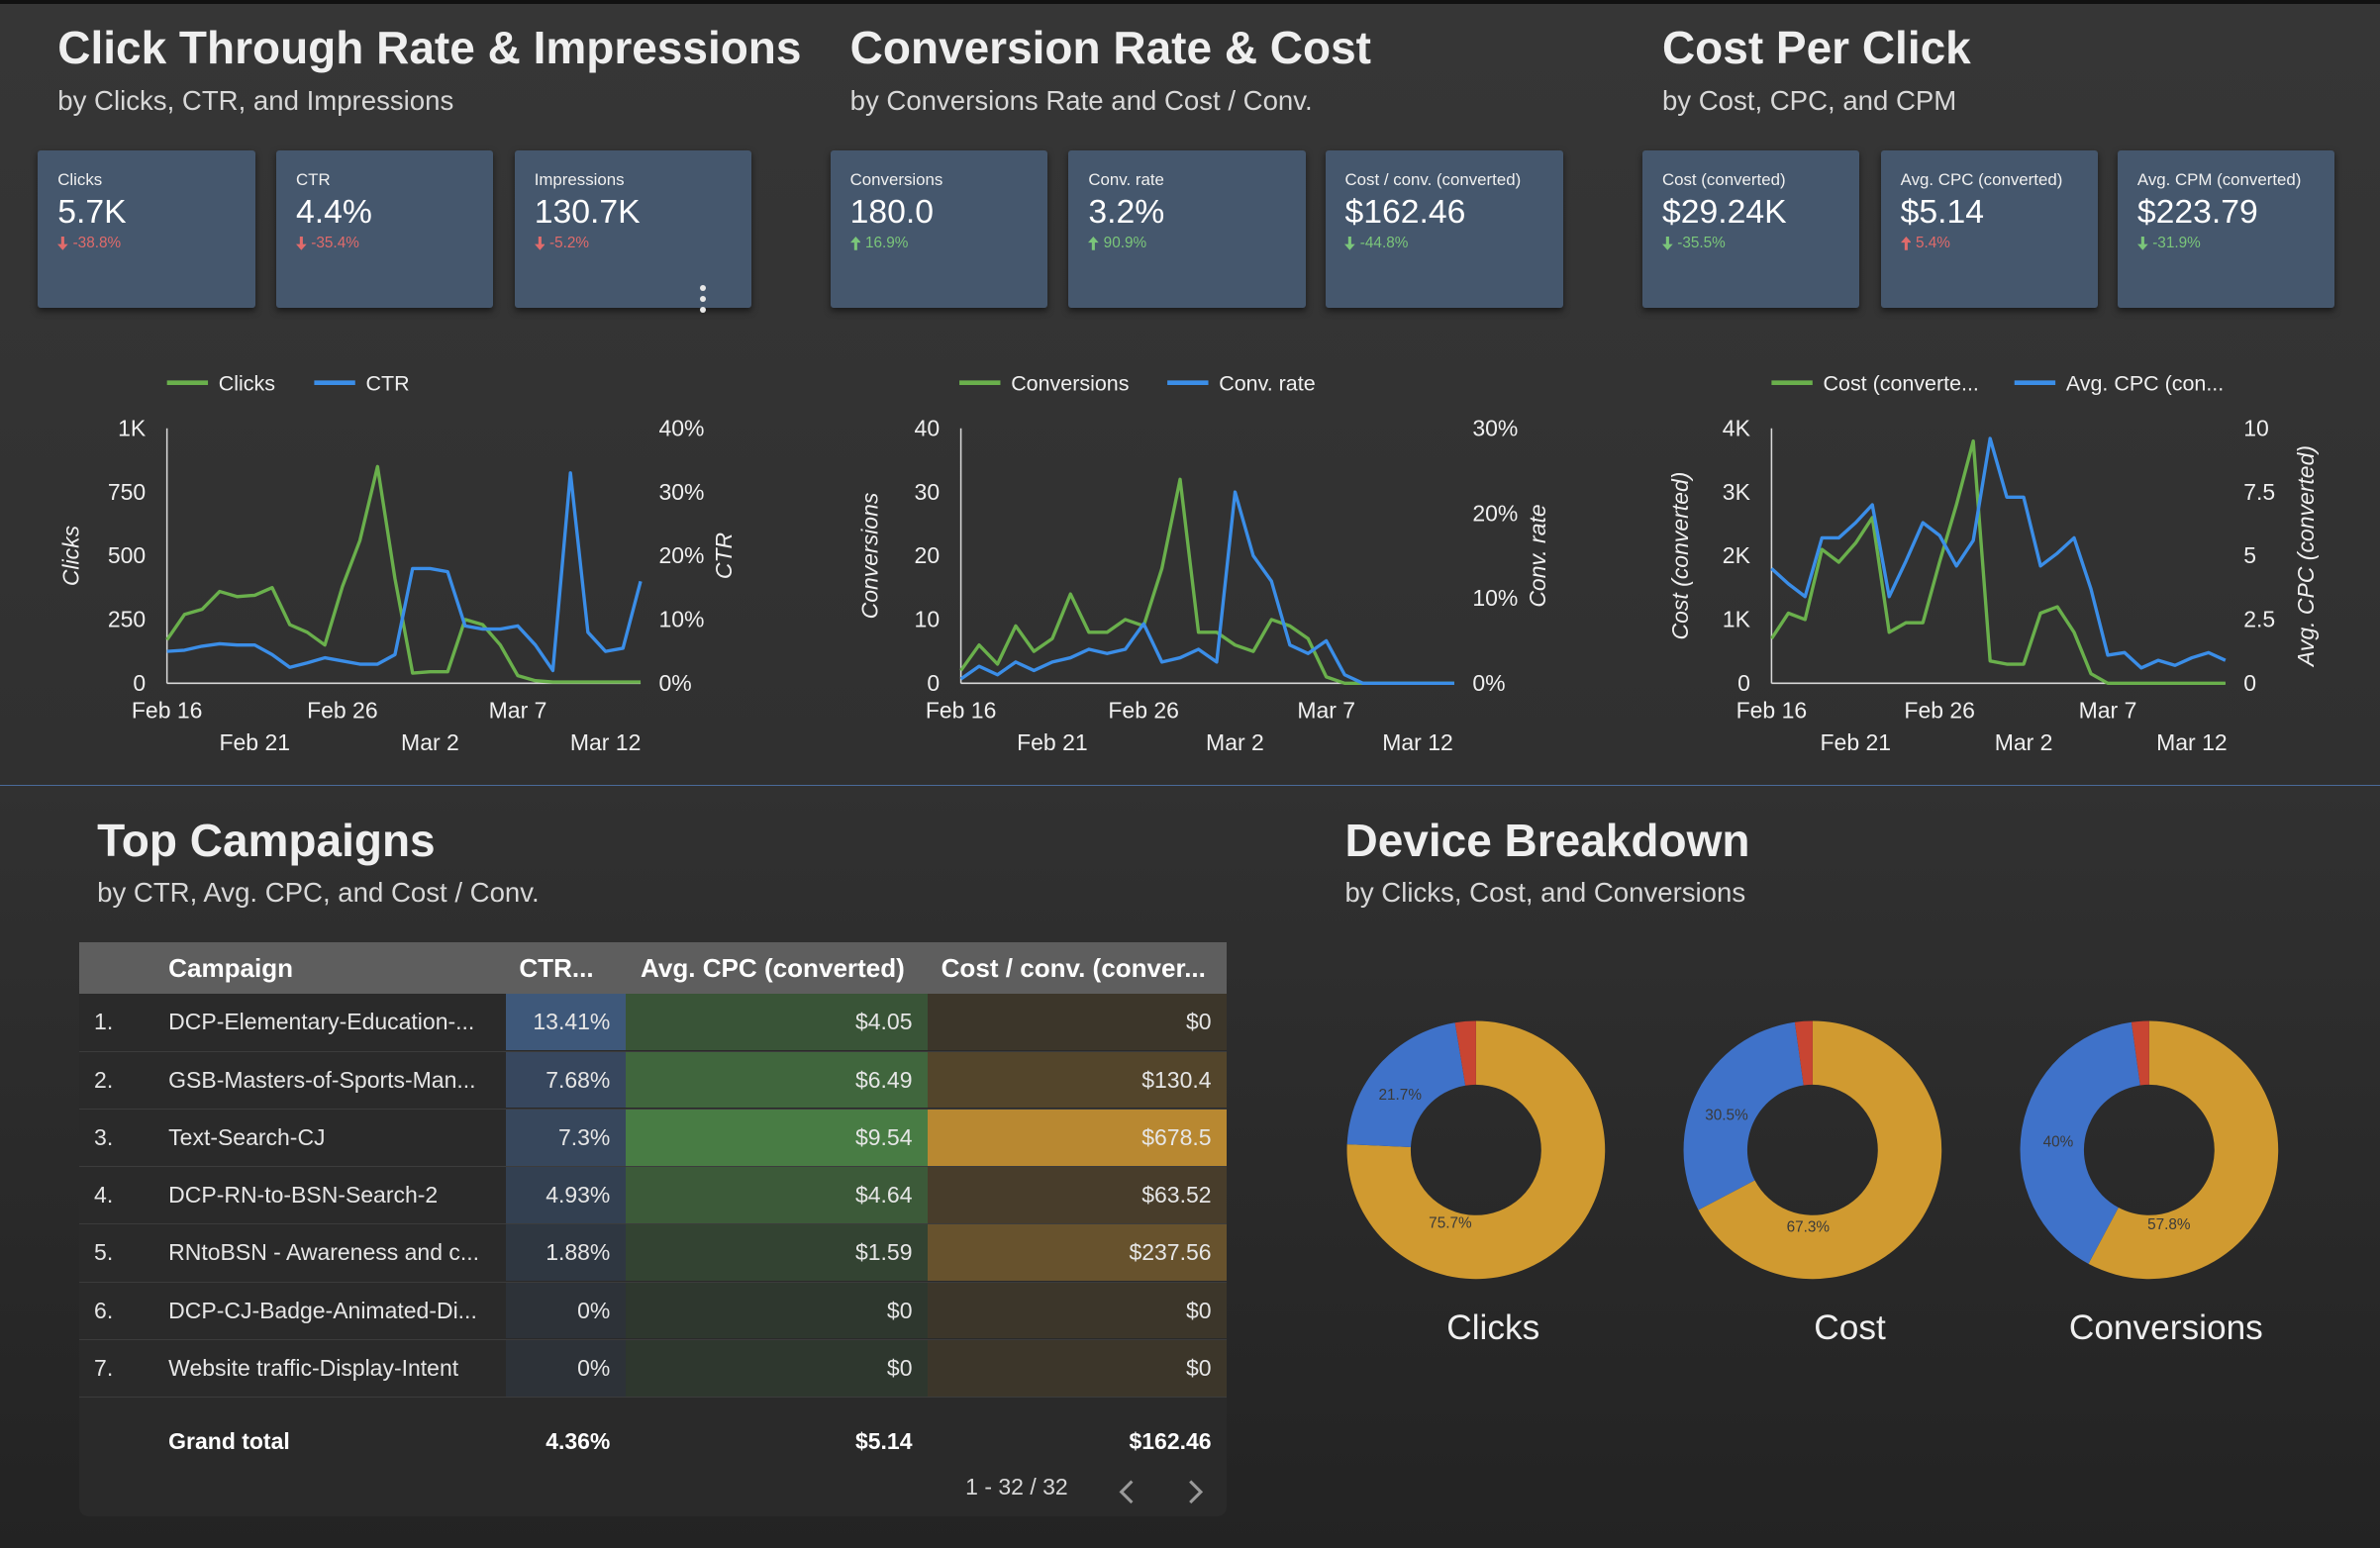 The image size is (2380, 1548). What do you see at coordinates (565, 1253) in the screenshot?
I see `ctr-cell: 1.88%` at bounding box center [565, 1253].